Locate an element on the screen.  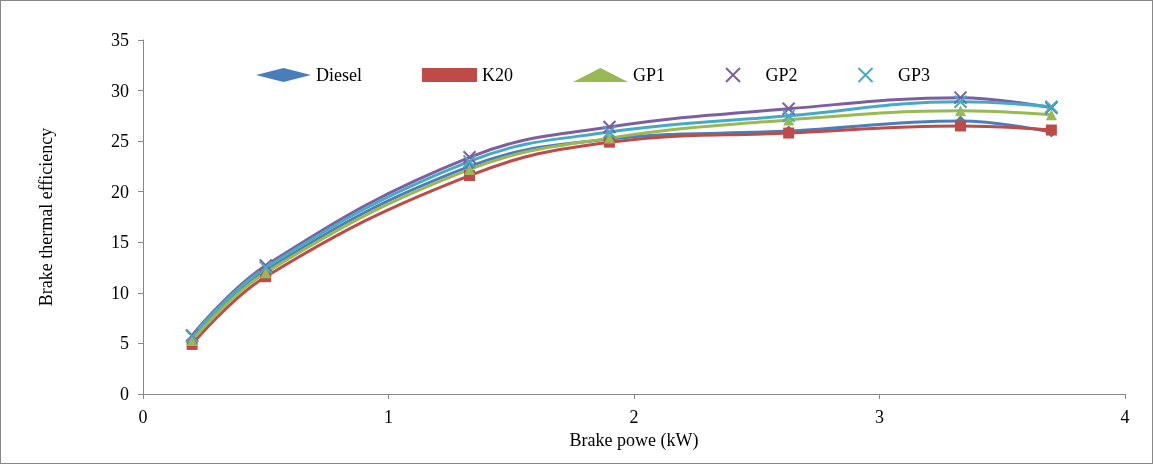
x-tick-label: 4 is located at coordinates (1125, 417).